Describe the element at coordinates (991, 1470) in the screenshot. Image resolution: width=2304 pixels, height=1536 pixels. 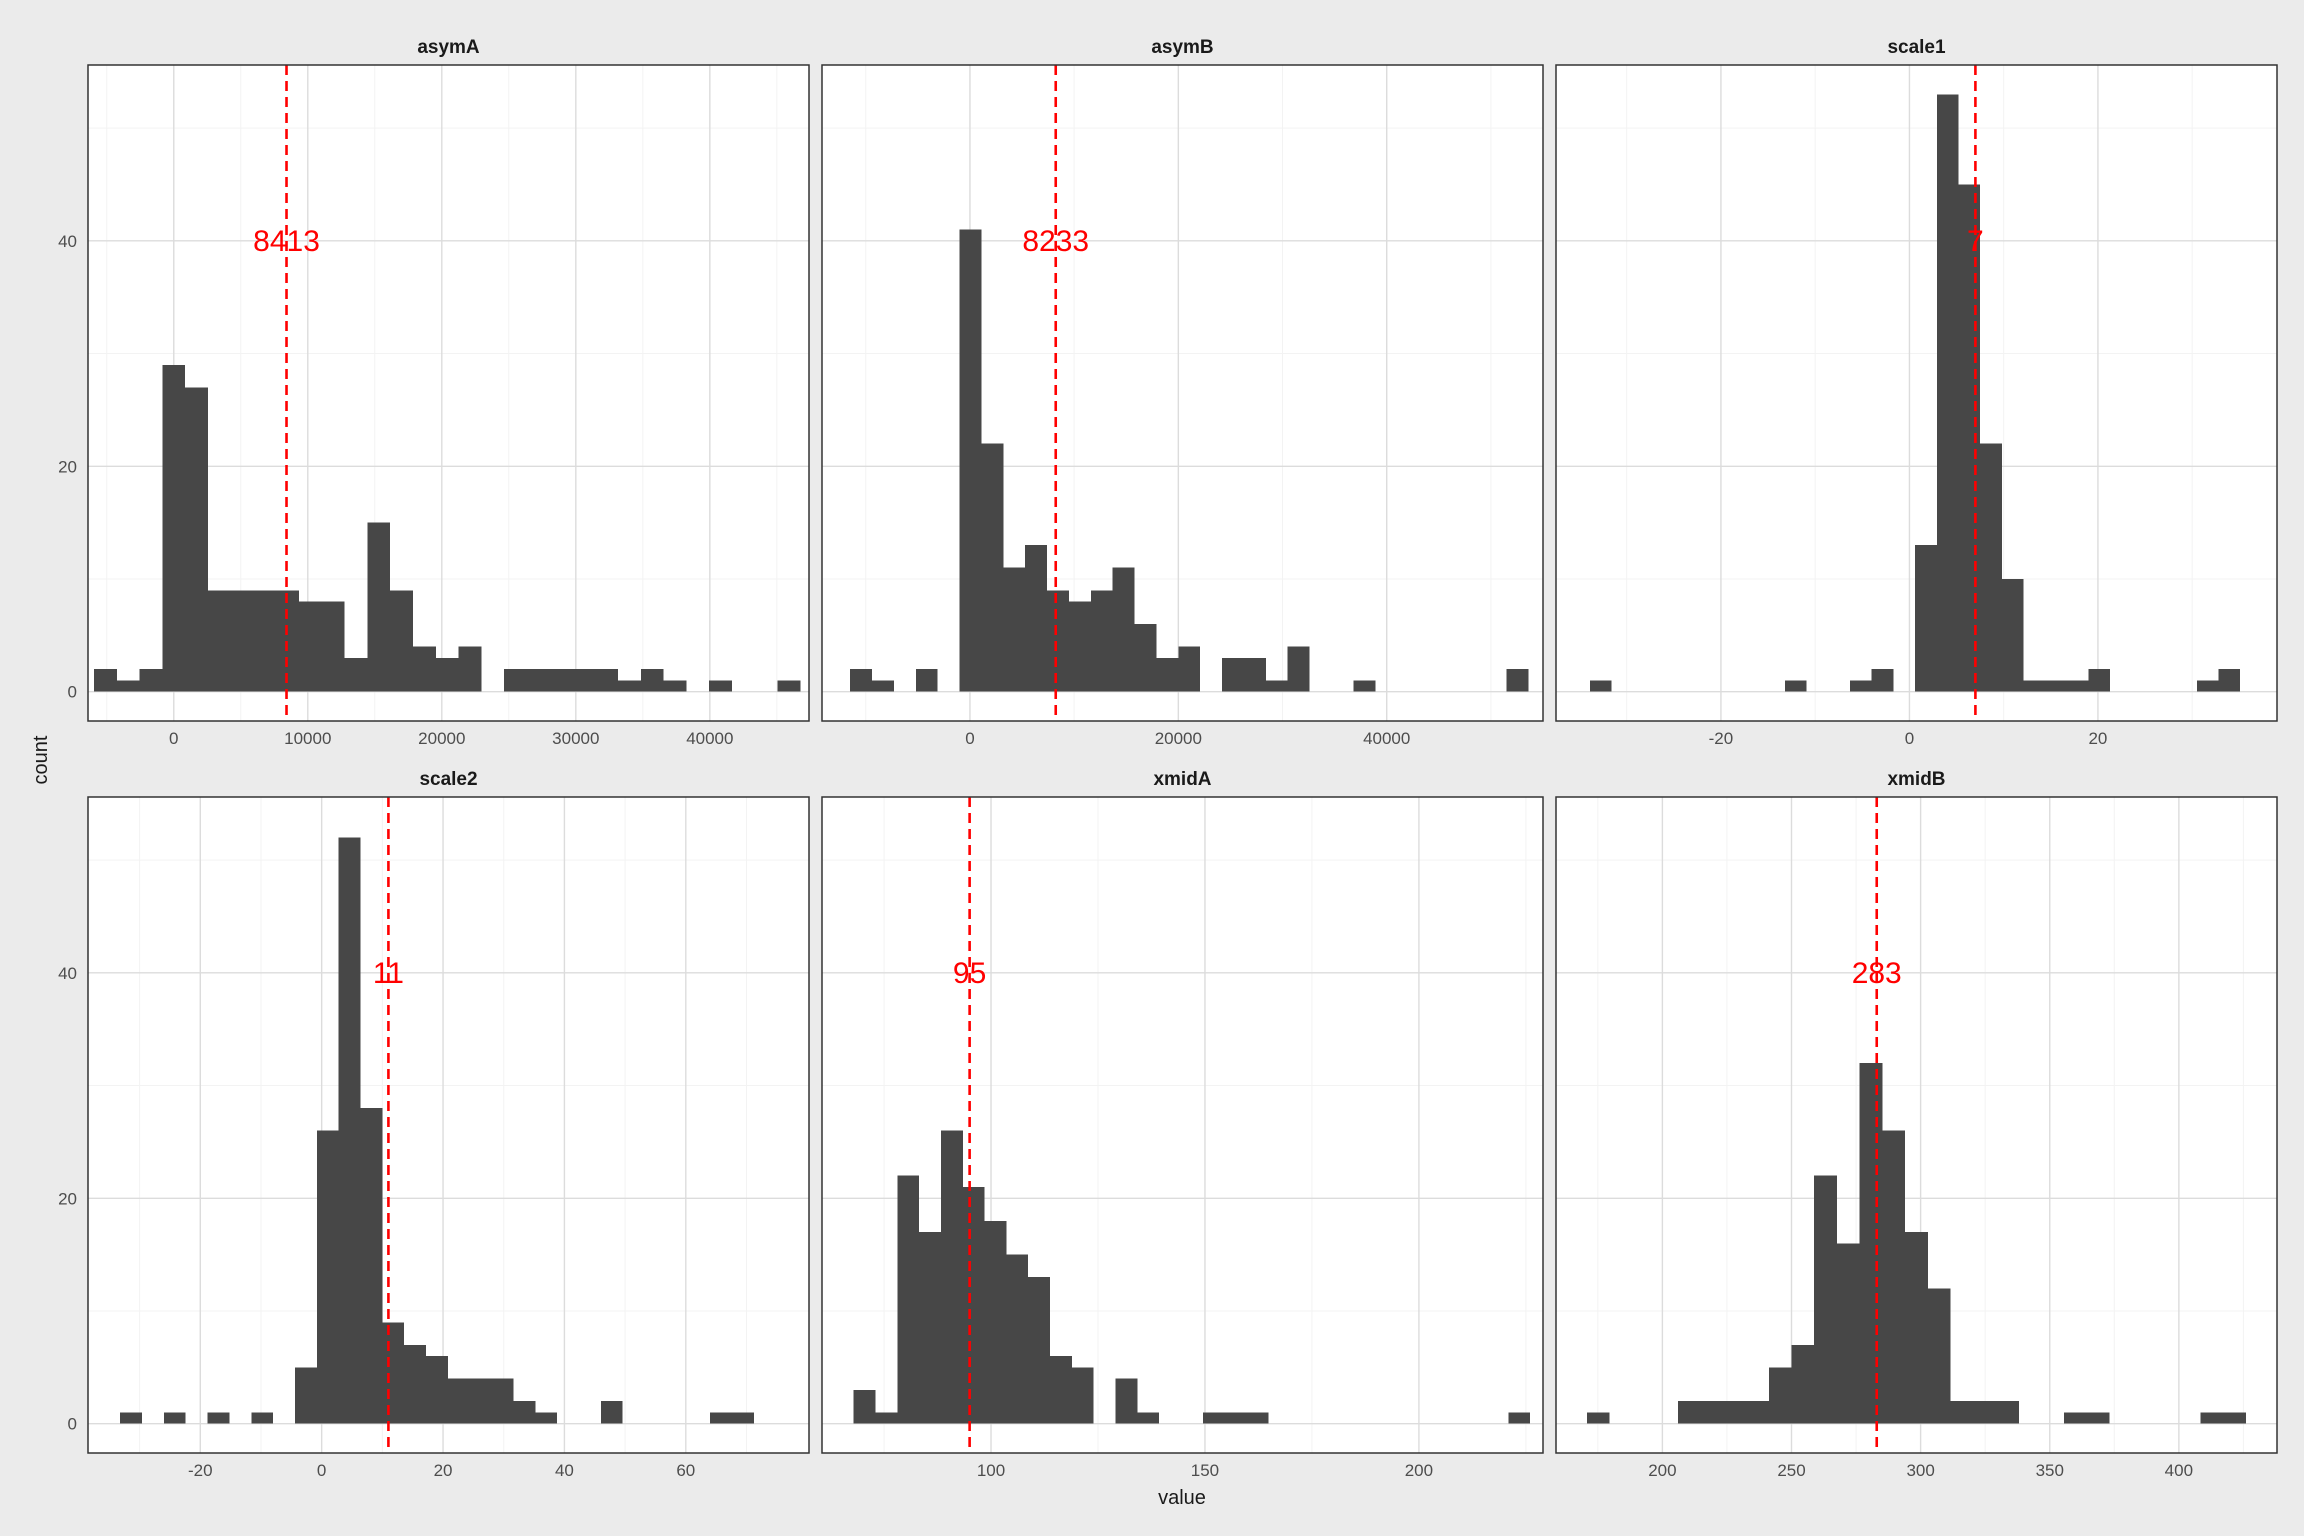
I see `x-tick-label: 100` at that location.